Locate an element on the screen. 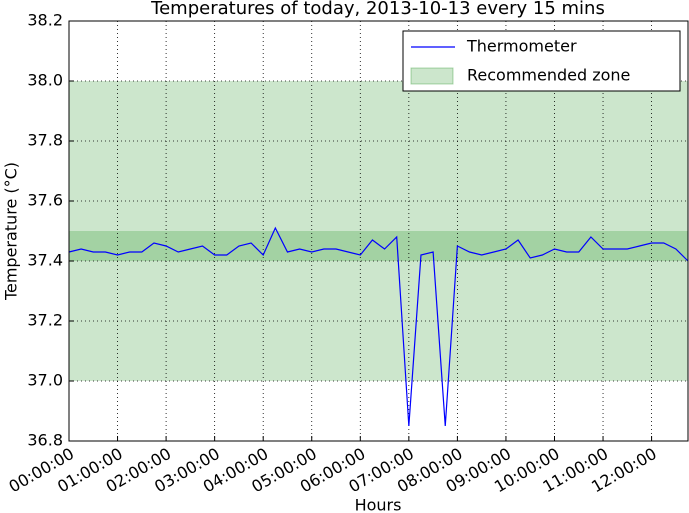  y-tick-label: 37.8 is located at coordinates (45, 140).